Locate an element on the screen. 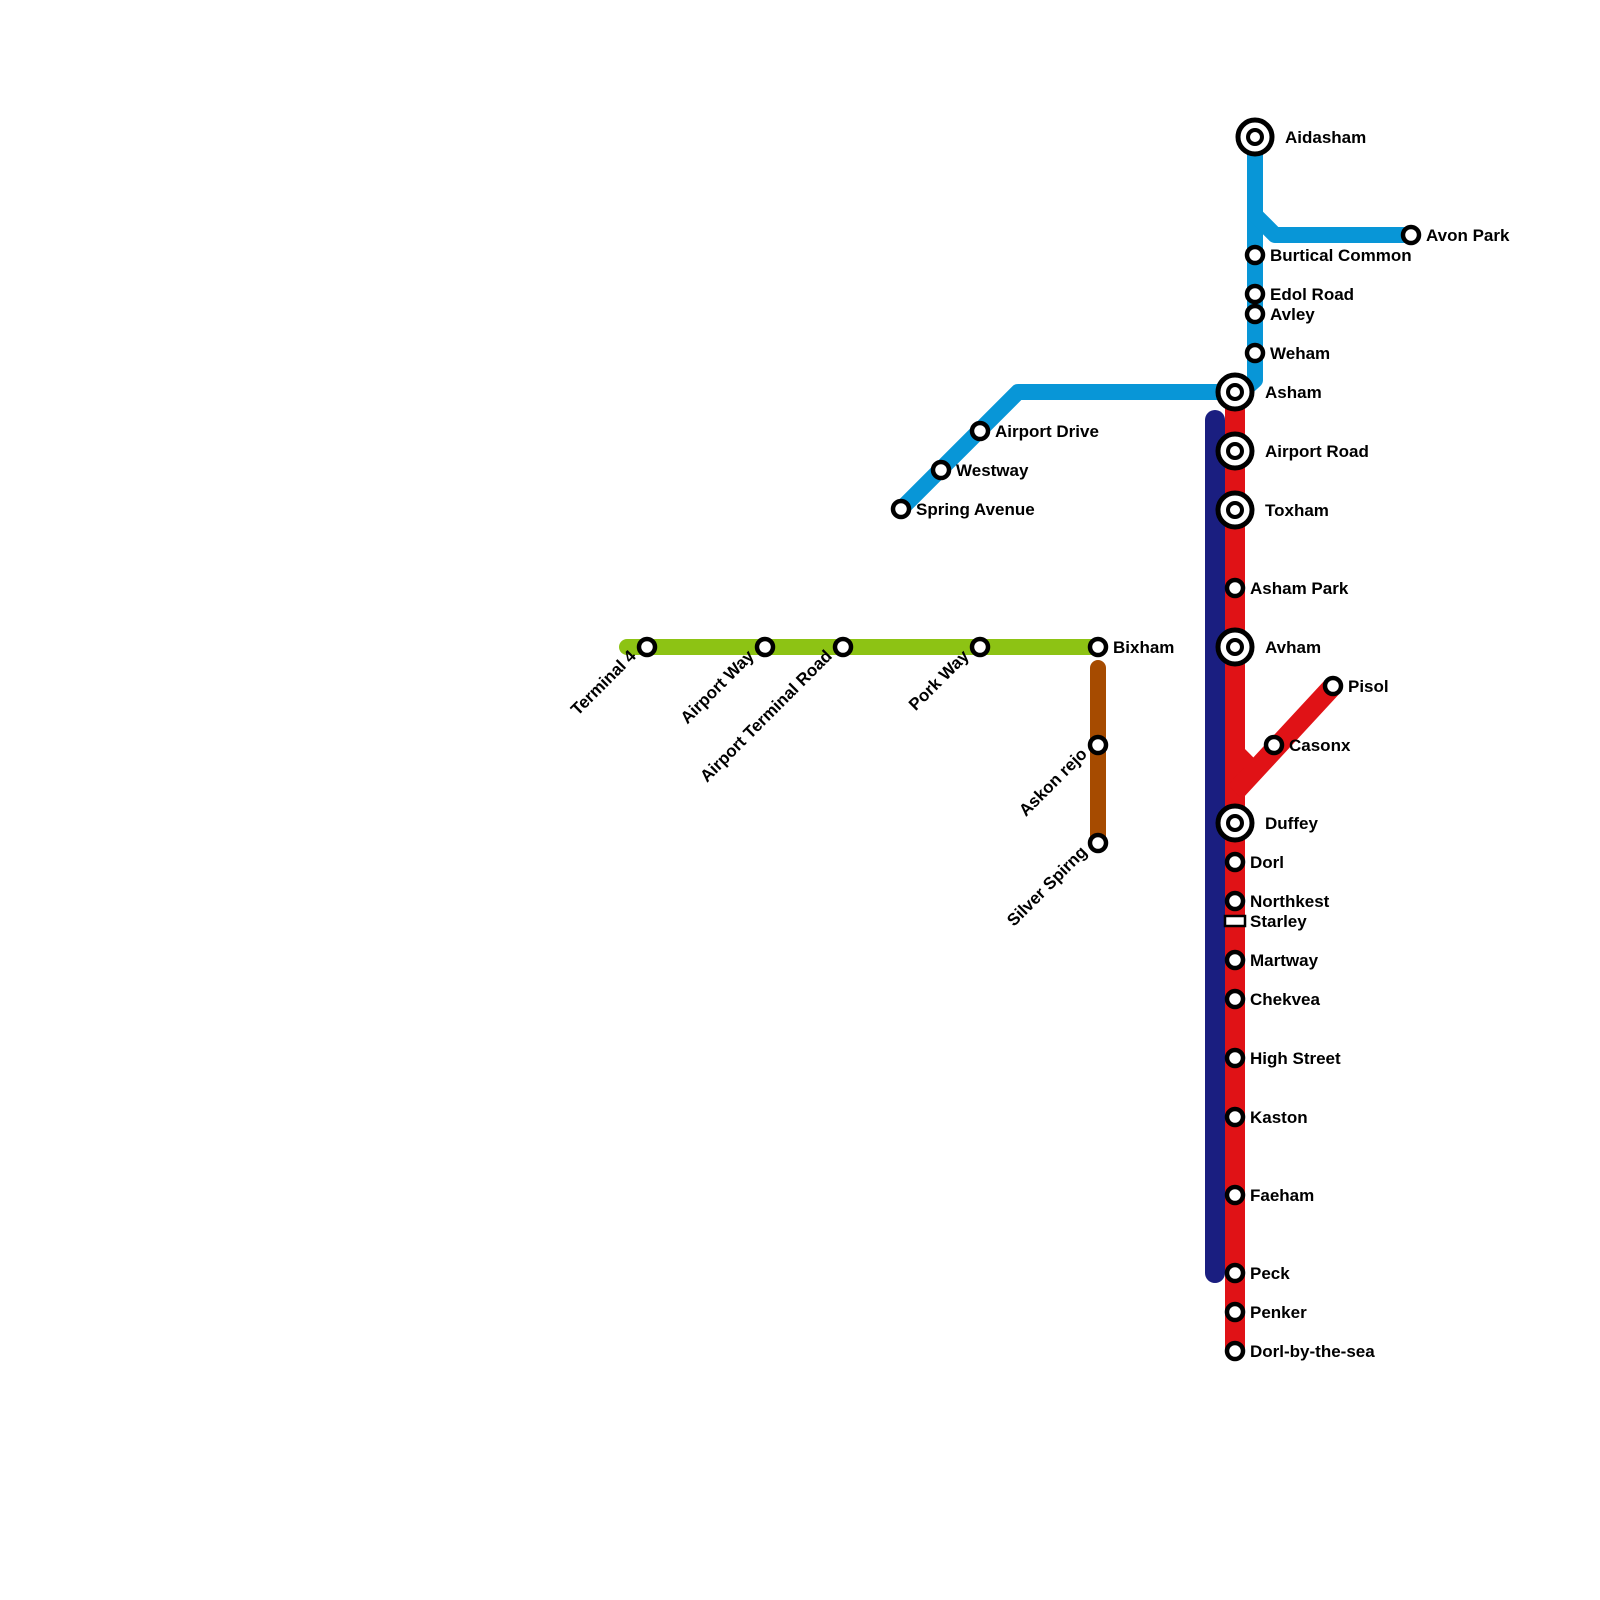  station: Burtical Common is located at coordinates (1328, 255).